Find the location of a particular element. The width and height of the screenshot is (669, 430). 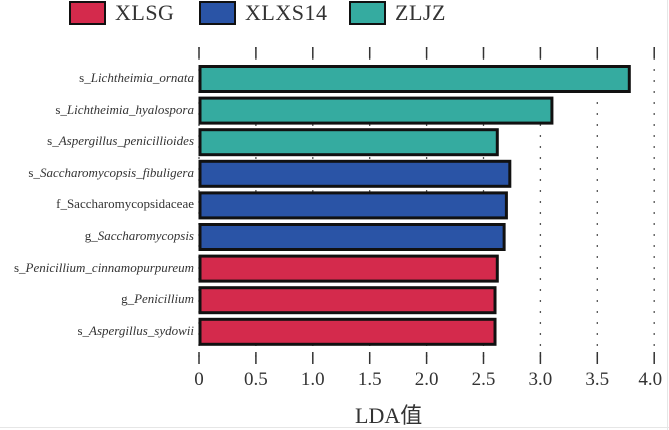

legend-swatch-zljz is located at coordinates (367, 13).